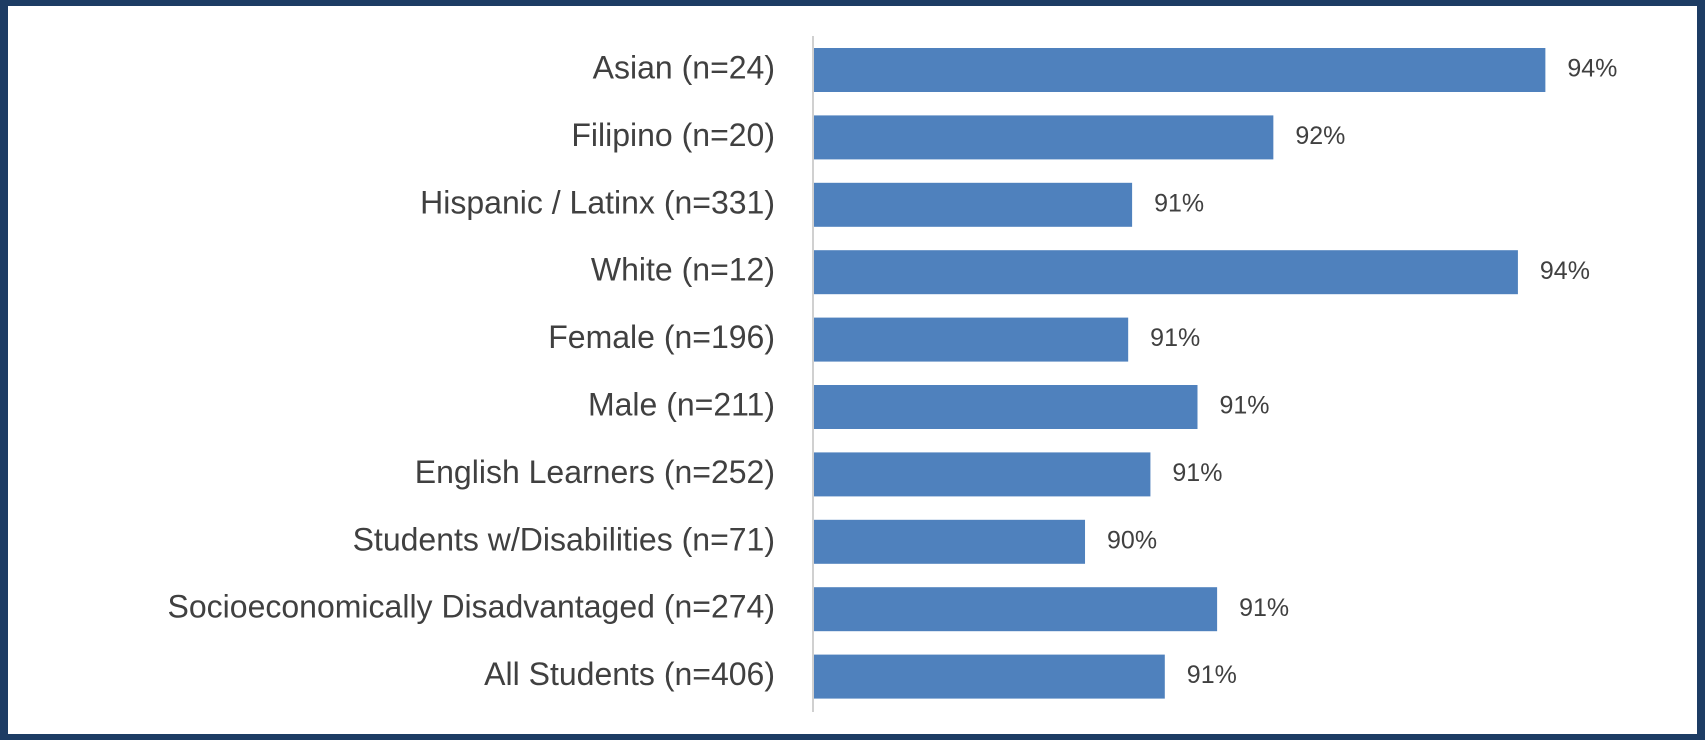 The image size is (1705, 740). What do you see at coordinates (564, 539) in the screenshot?
I see `category-label: Students w/Disabilities (n=71)` at bounding box center [564, 539].